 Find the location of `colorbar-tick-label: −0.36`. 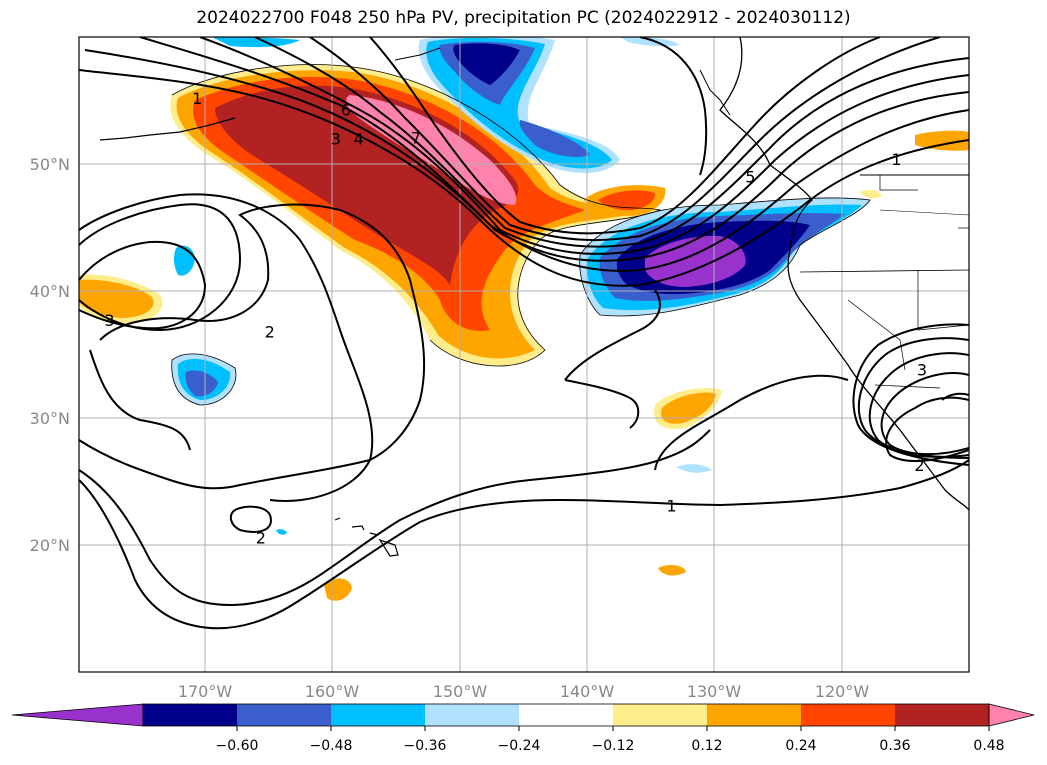

colorbar-tick-label: −0.36 is located at coordinates (425, 746).